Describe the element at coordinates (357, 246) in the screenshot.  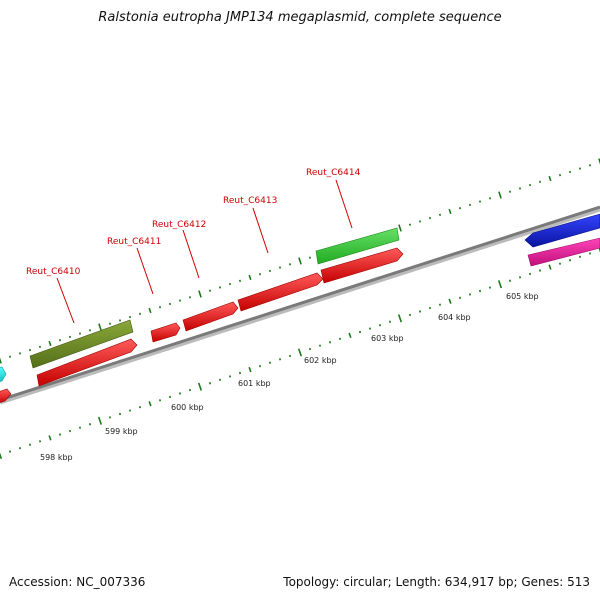
I see `gene-arrow-green` at that location.